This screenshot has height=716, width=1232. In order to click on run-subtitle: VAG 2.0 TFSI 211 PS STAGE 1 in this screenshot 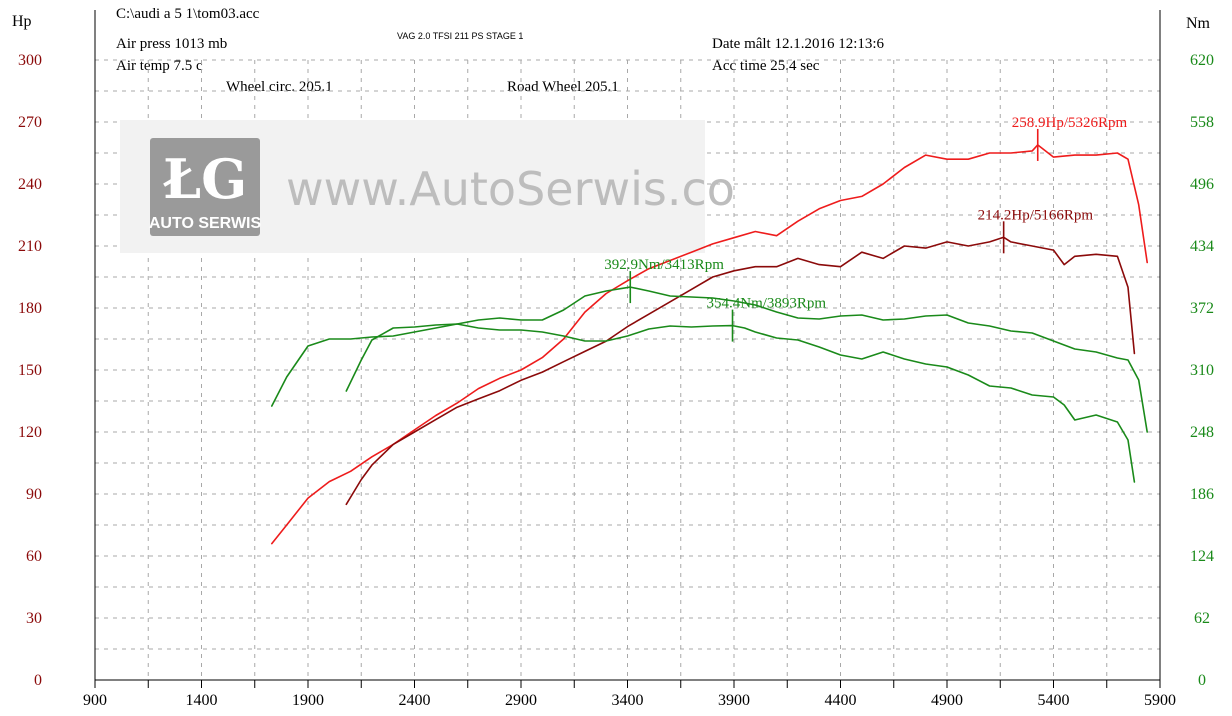, I will do `click(460, 36)`.